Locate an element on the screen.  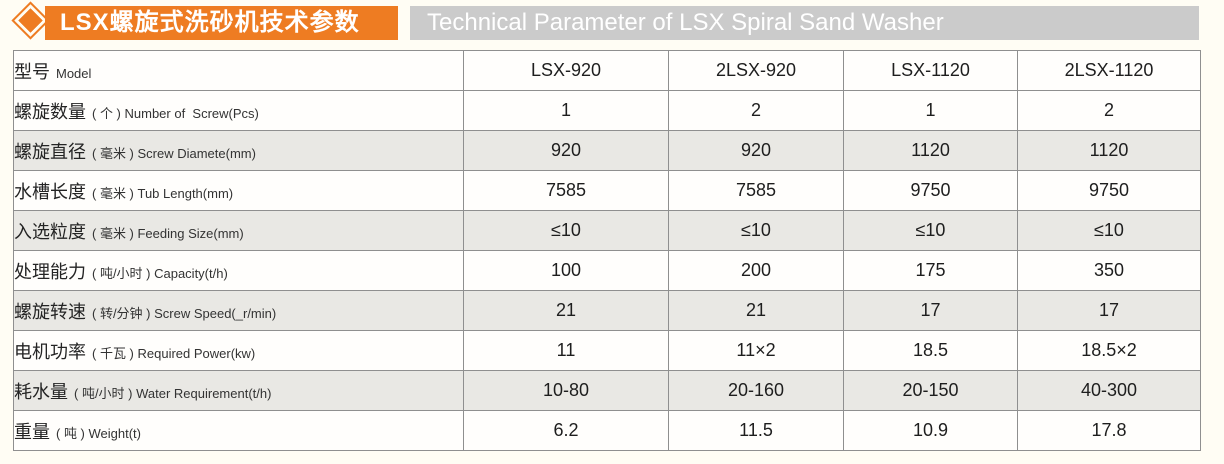
cell-value: 2LSX-1120 is located at coordinates (1109, 70).